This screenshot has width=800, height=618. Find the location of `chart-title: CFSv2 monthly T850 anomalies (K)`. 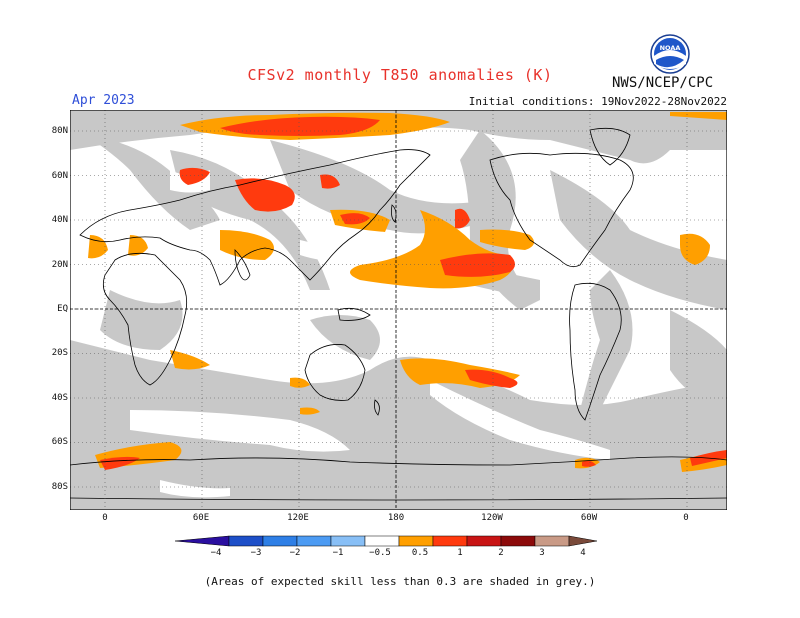

chart-title: CFSv2 monthly T850 anomalies (K) is located at coordinates (400, 75).